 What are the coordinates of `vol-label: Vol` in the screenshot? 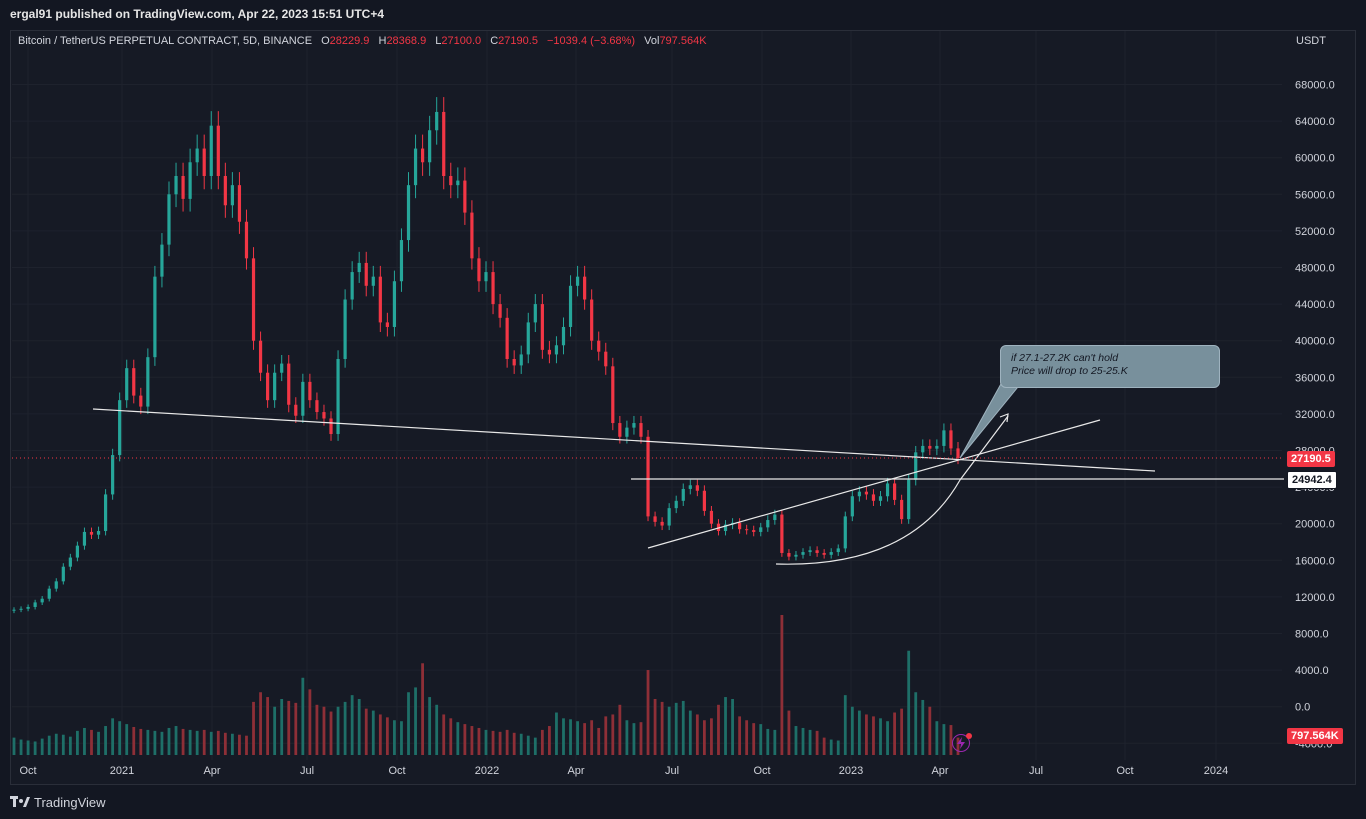 It's located at (652, 41).